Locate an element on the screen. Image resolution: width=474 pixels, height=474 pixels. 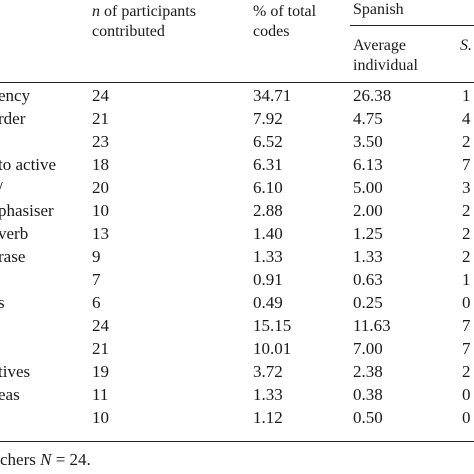
footnote: chers N = 24. is located at coordinates (45, 459).